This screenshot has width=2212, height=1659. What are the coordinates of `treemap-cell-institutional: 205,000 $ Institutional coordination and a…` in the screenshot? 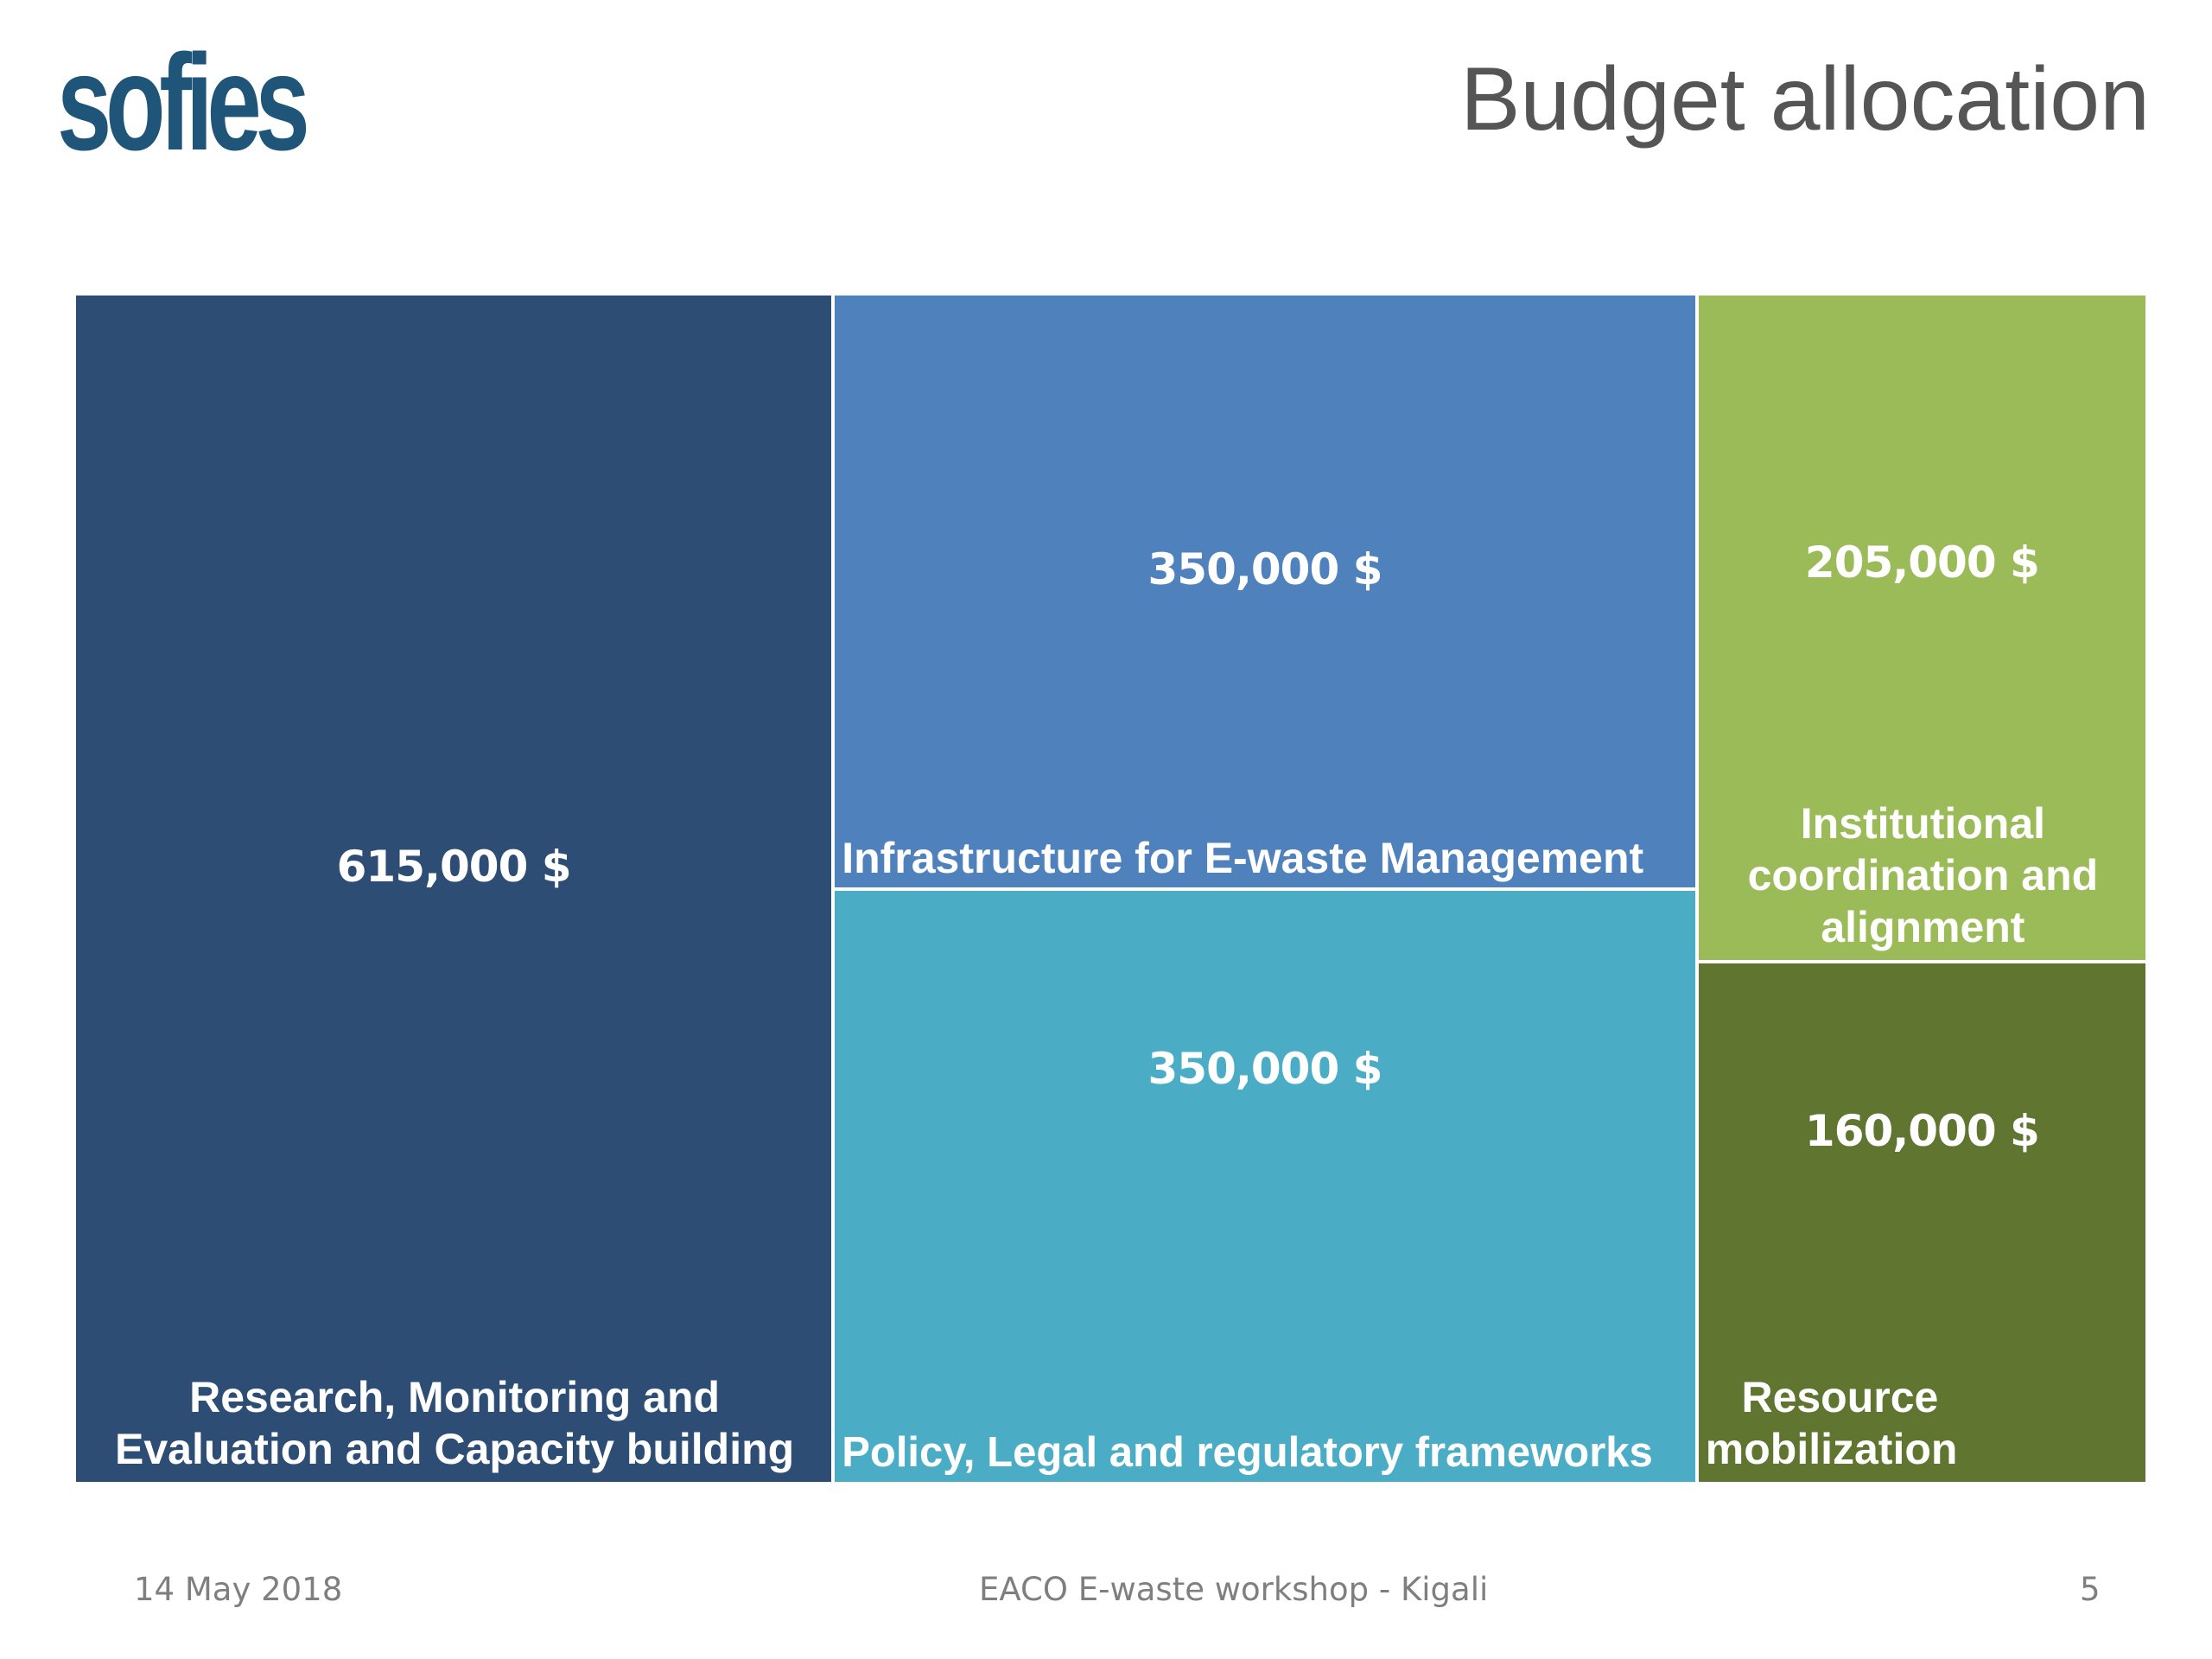 It's located at (1921, 628).